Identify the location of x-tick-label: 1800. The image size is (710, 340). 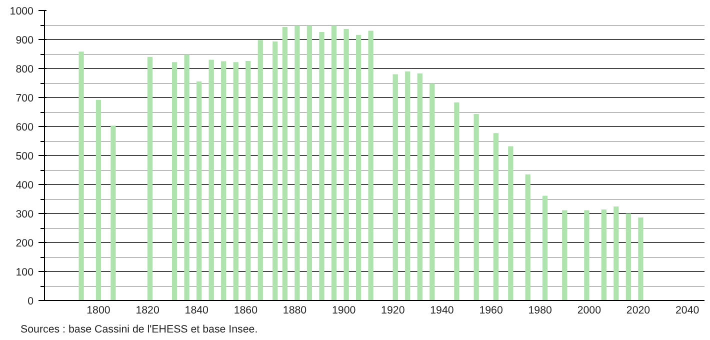
(98, 310).